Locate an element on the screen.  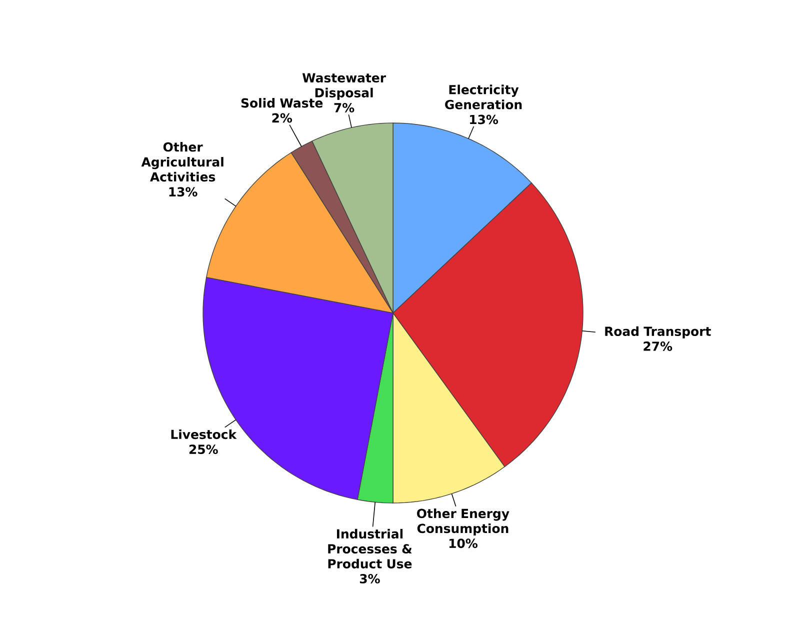
slice-label: Other Energy Consumption is located at coordinates (463, 522).